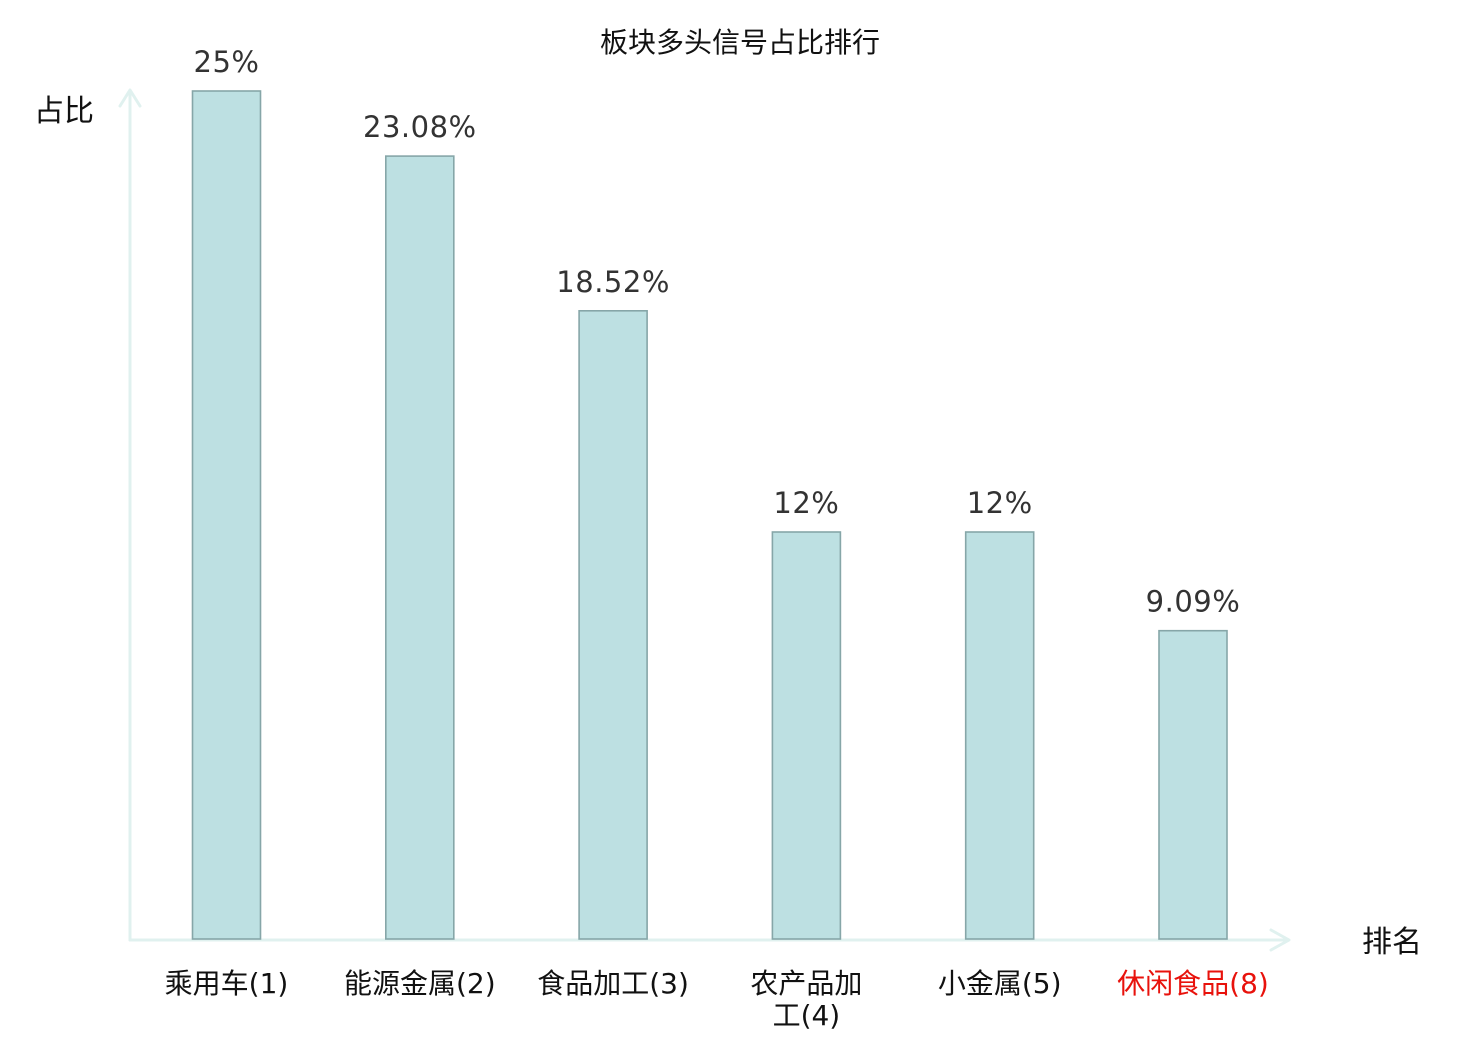 Image resolution: width=1480 pixels, height=1044 pixels. What do you see at coordinates (1280, 940) in the screenshot?
I see `x-axis-arrow` at bounding box center [1280, 940].